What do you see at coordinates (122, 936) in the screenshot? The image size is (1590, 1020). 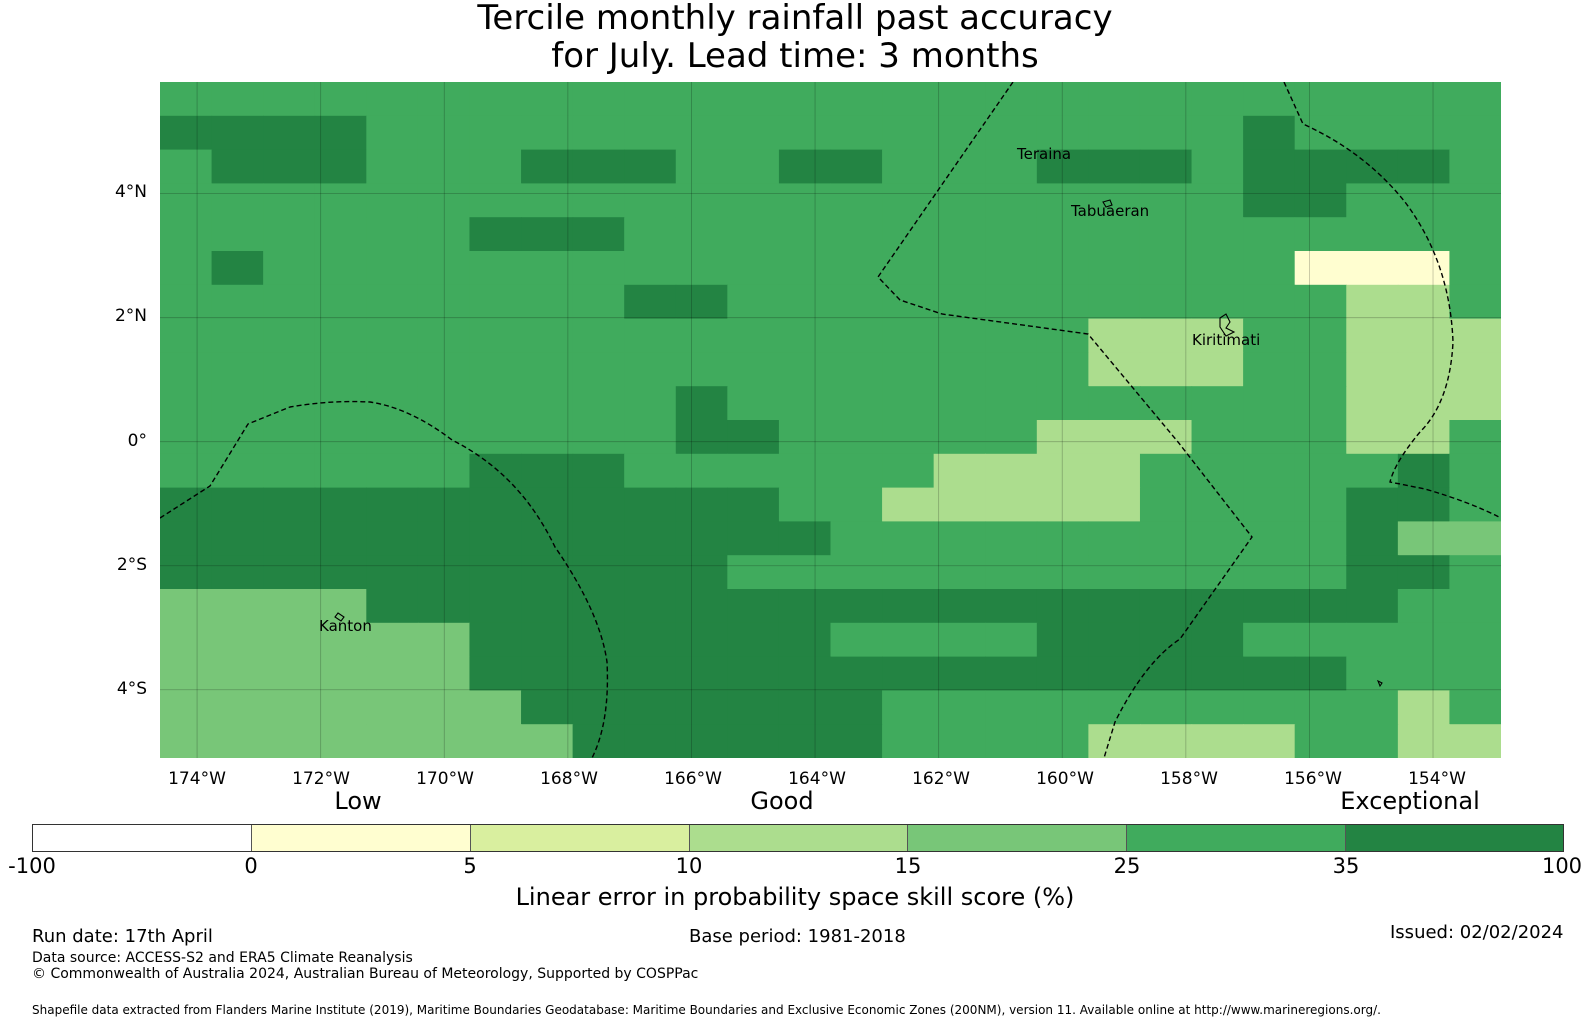 I see `run-date: Run date: 17th April` at bounding box center [122, 936].